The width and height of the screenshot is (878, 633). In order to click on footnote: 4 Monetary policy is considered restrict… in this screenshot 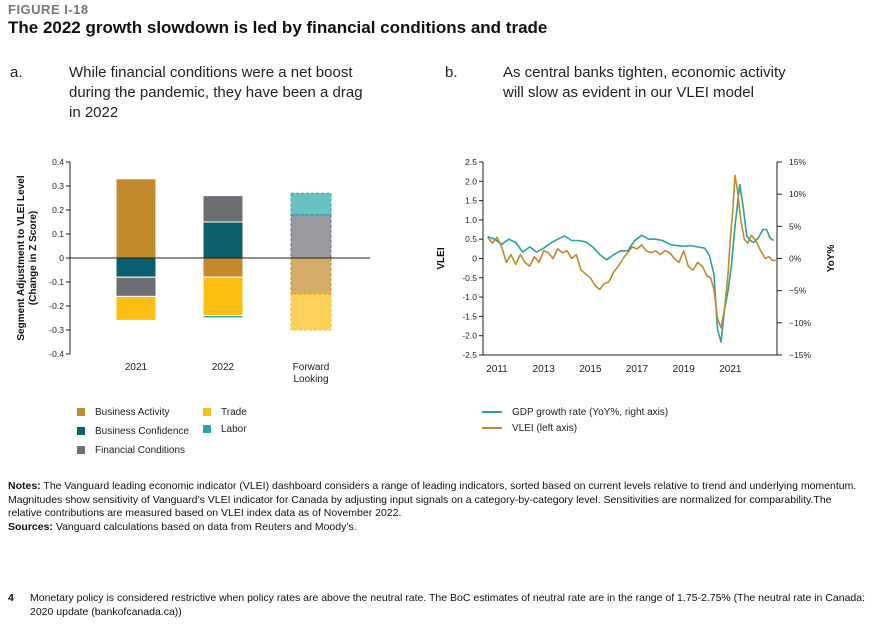, I will do `click(438, 605)`.